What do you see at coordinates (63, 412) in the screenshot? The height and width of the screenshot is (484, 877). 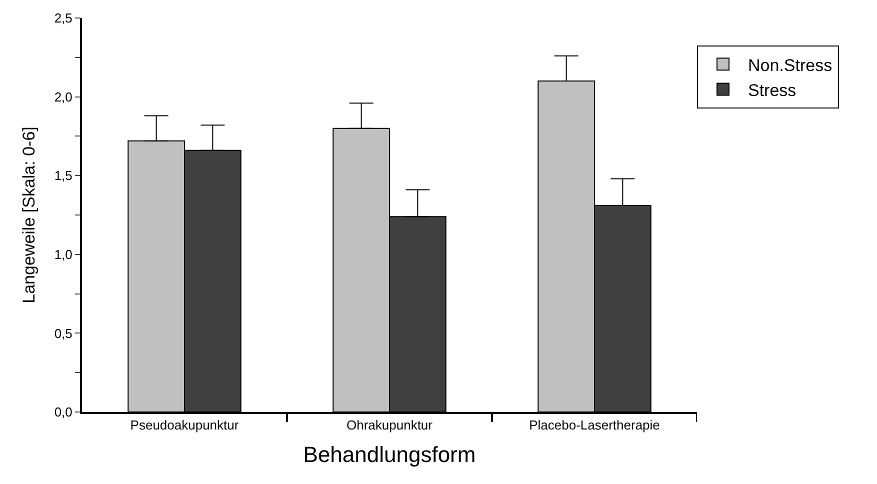 I see `y-tick-label: 0,0` at bounding box center [63, 412].